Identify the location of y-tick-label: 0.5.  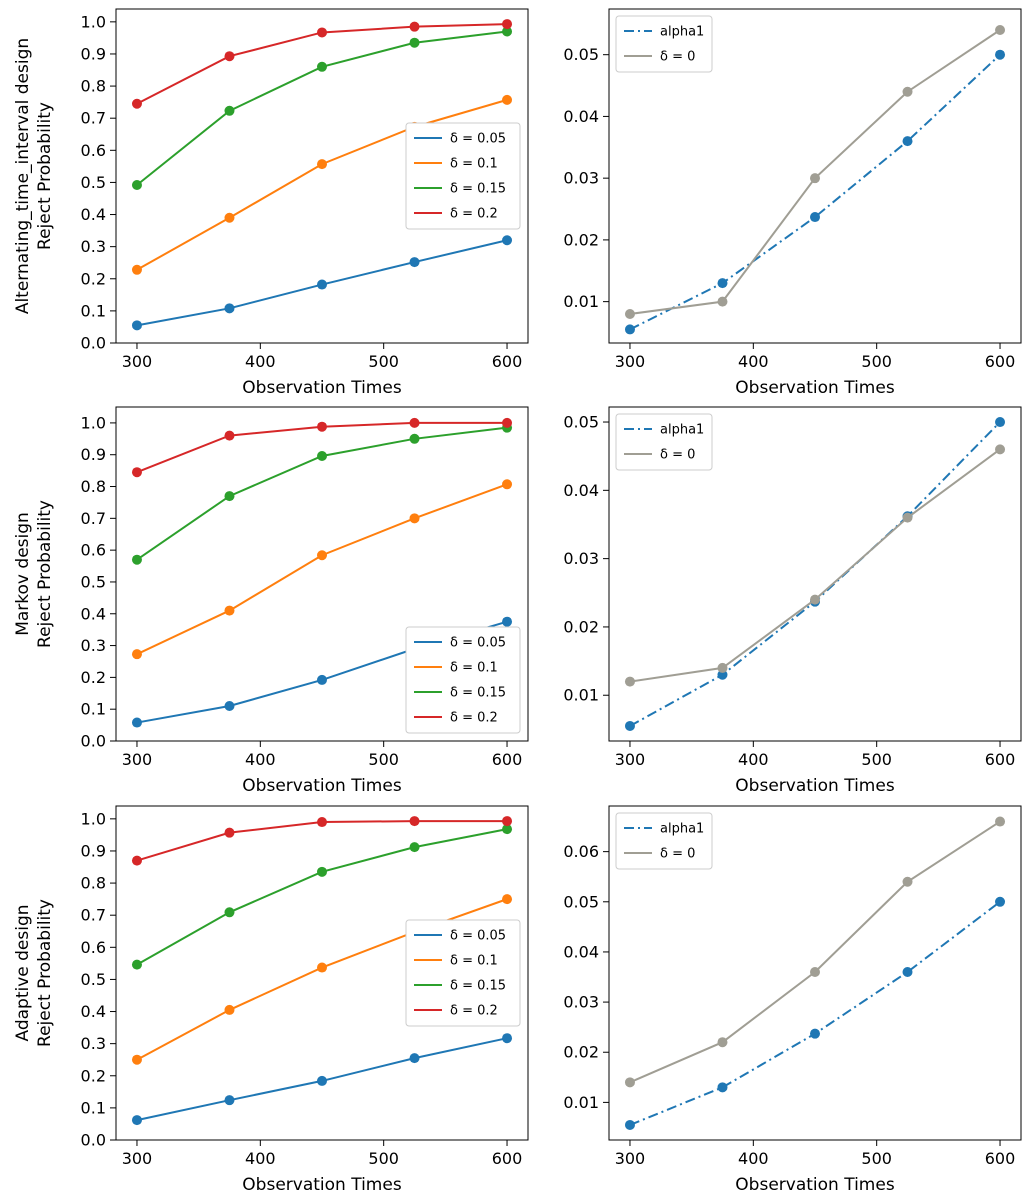
(93, 581).